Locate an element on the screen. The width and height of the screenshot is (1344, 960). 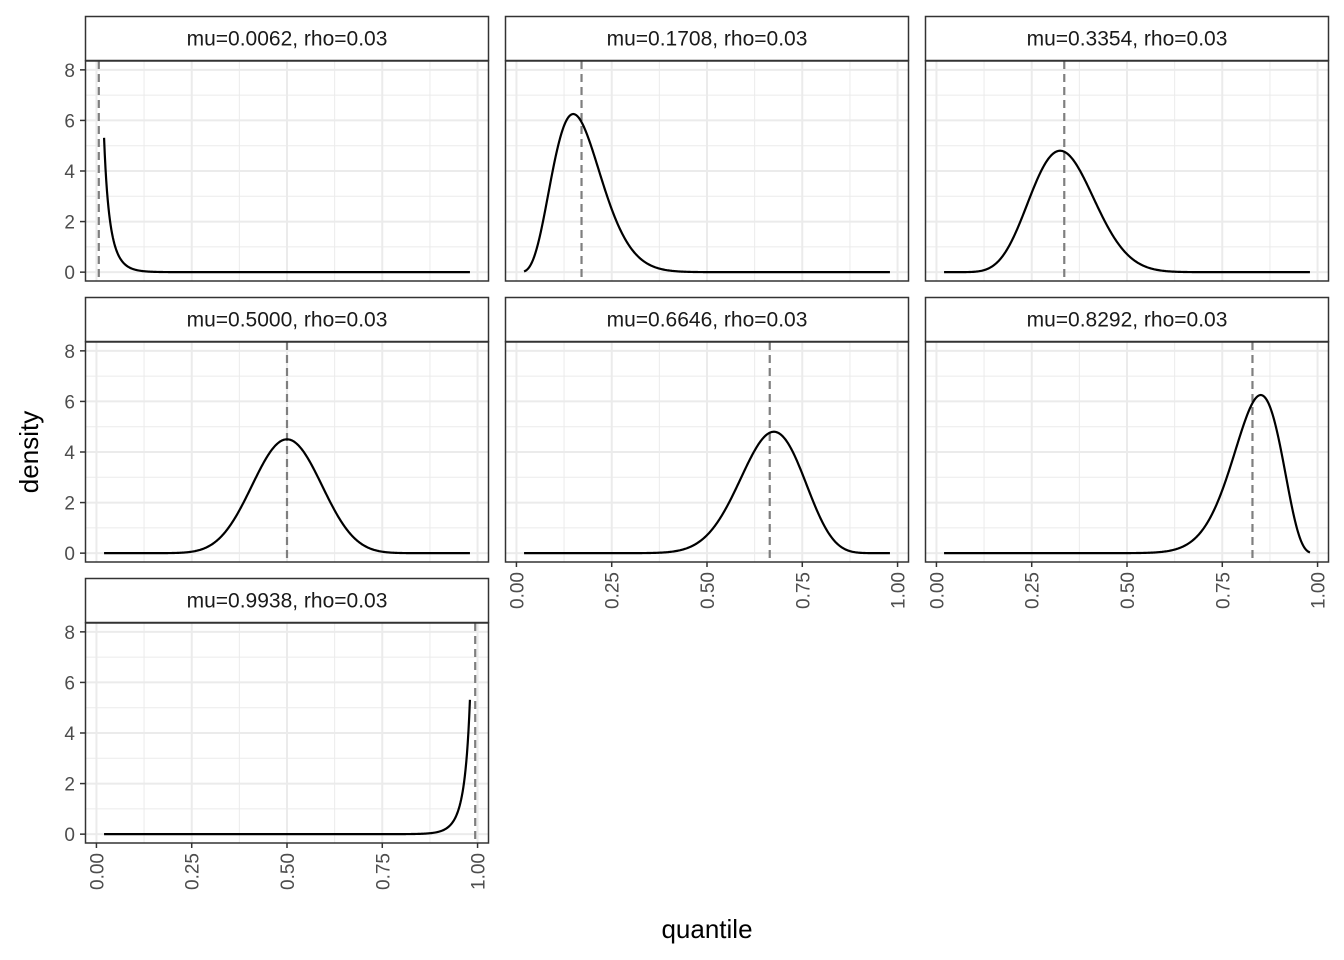
facet-panel: mu=0.0062, rho=0.03 0 2 4 6 8 is located at coordinates (277, 149).